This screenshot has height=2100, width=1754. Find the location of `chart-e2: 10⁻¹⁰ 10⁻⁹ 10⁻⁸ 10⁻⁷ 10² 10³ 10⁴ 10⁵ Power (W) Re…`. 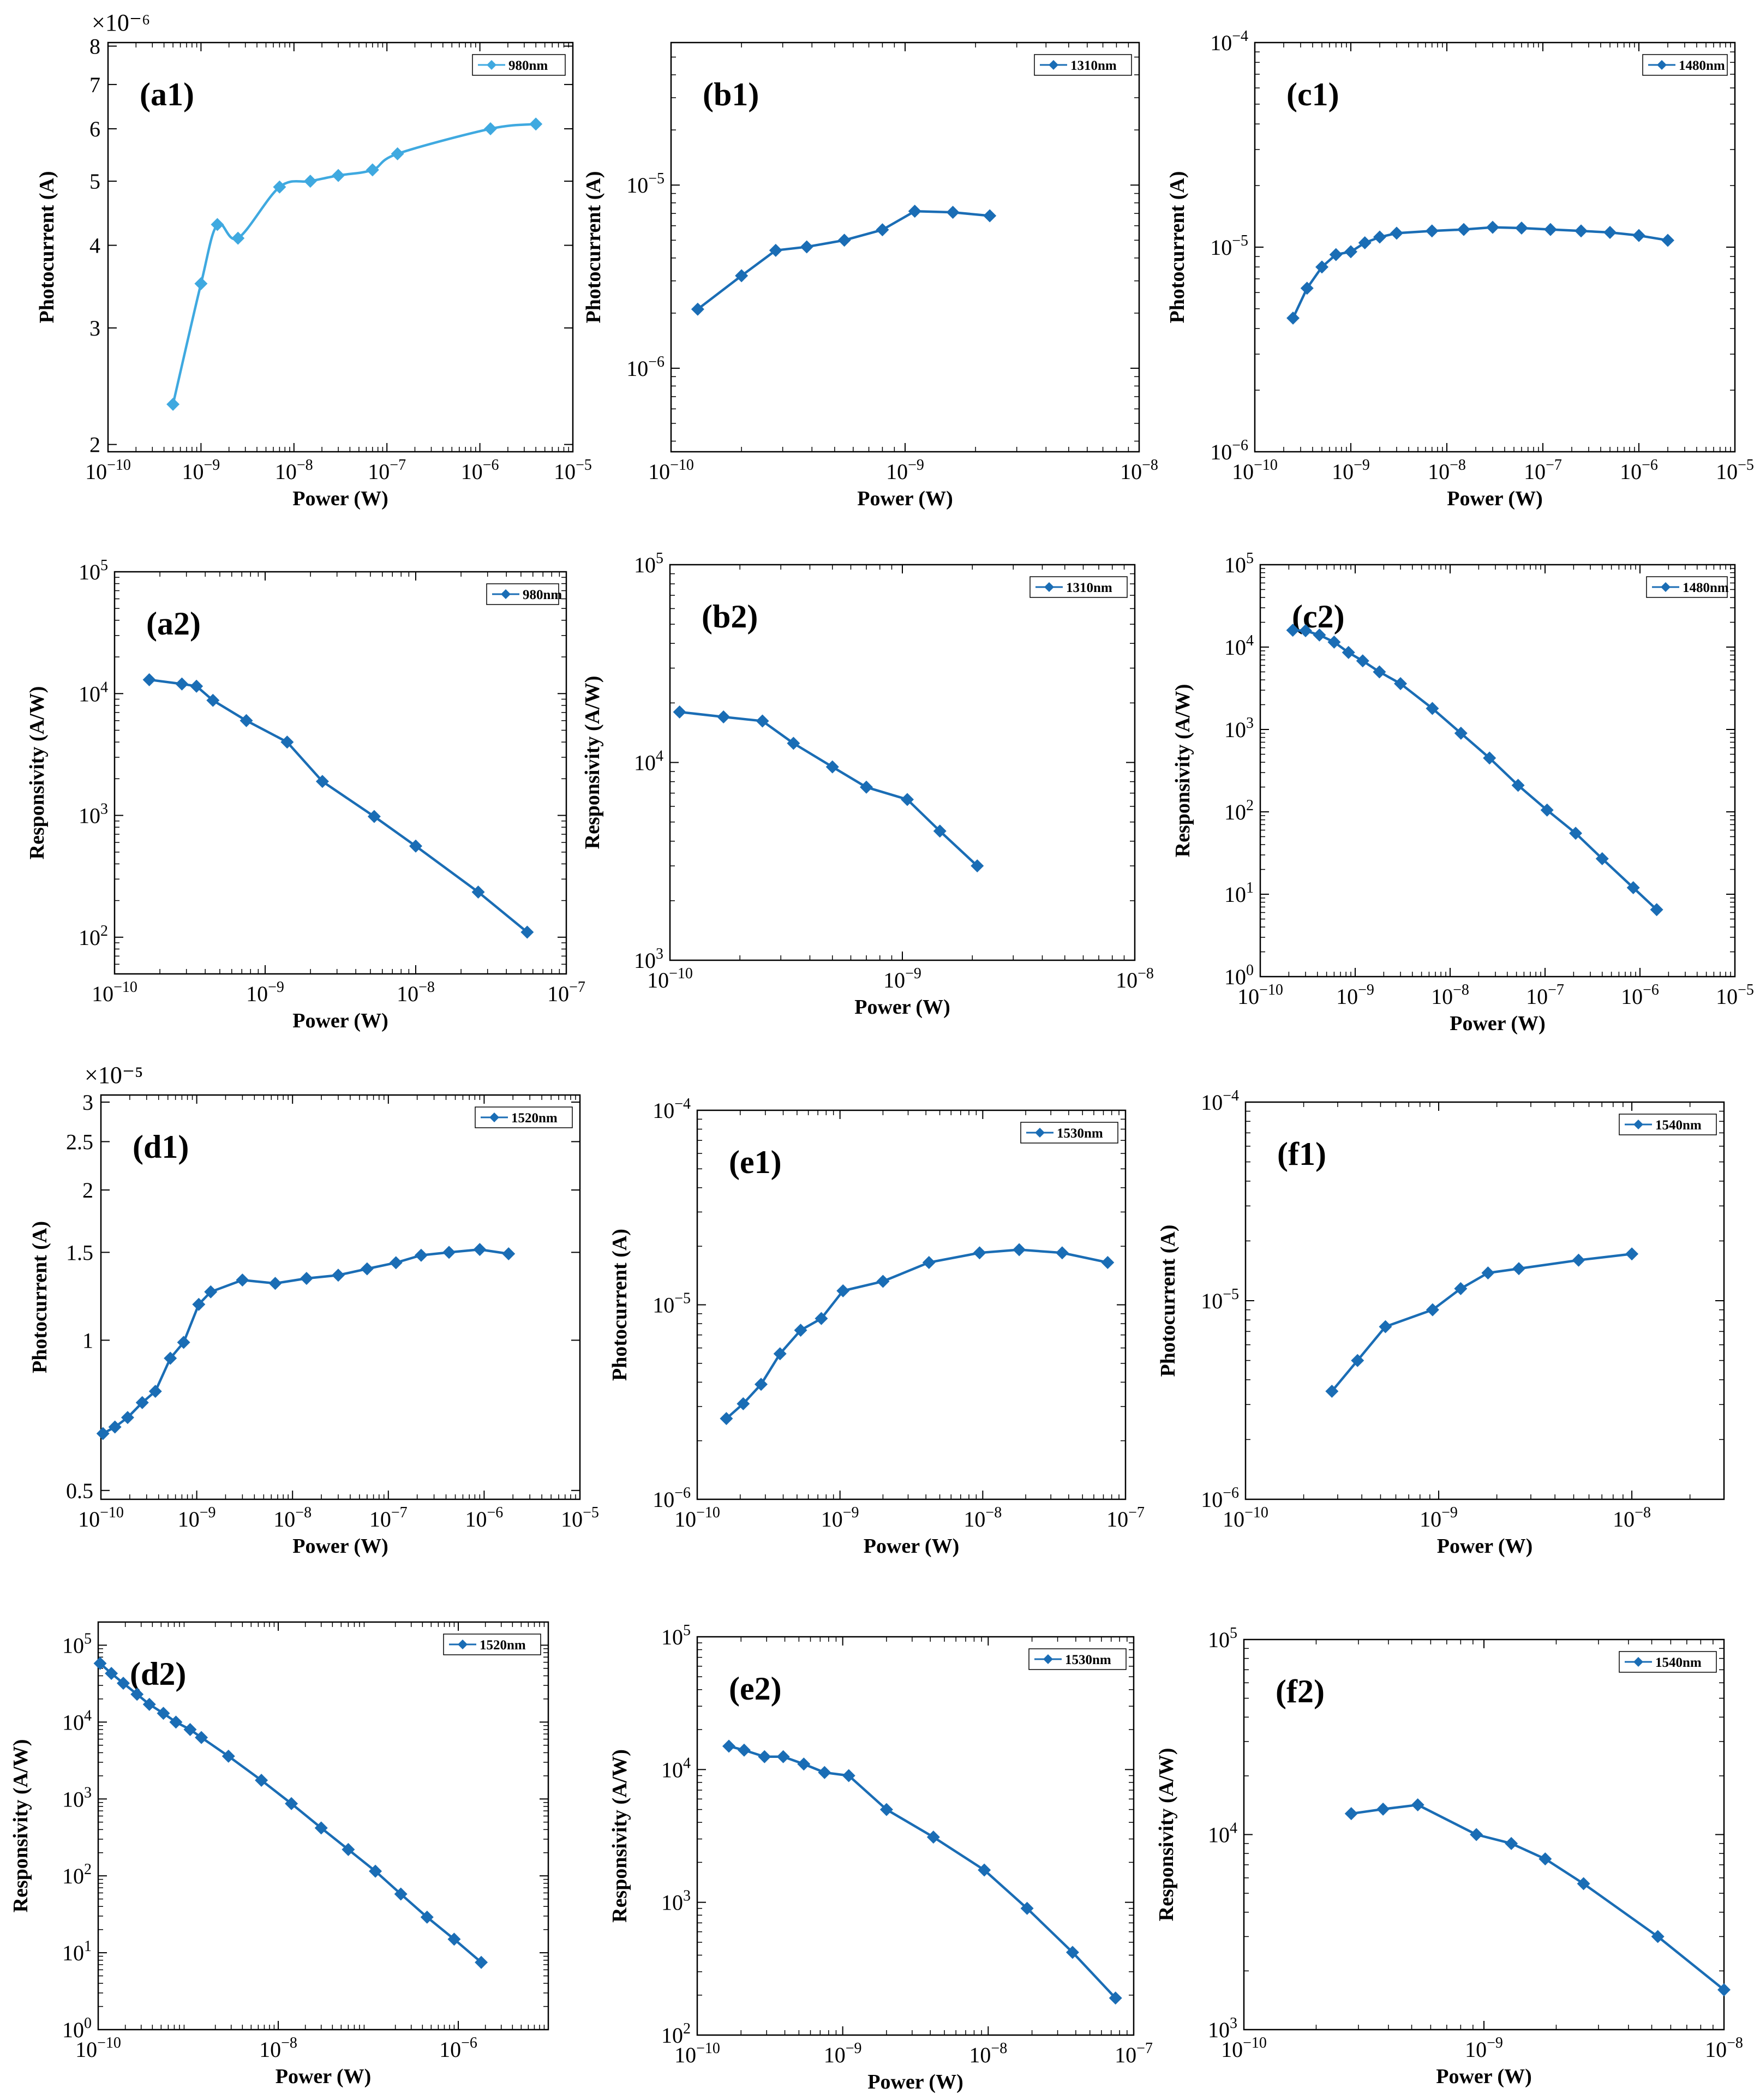

chart-e2: 10⁻¹⁰ 10⁻⁹ 10⁻⁸ 10⁻⁷ 10² 10³ 10⁴ 10⁵ Power (W) Re… is located at coordinates (880, 1857).